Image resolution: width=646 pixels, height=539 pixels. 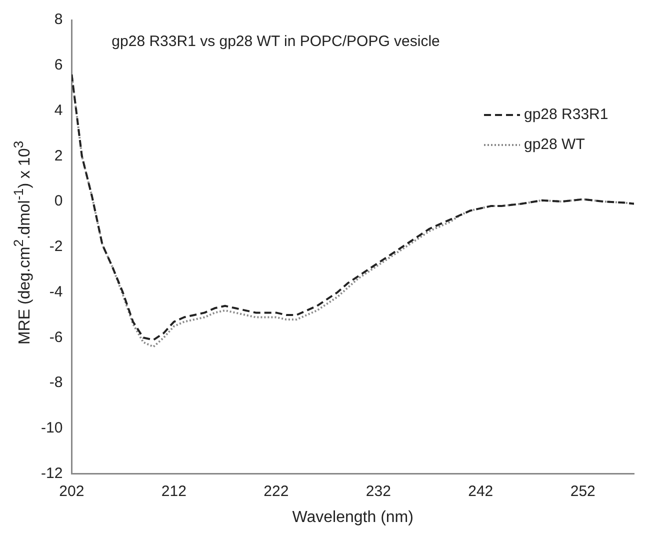 I want to click on legend-label: gp28 R33R1, so click(x=566, y=115).